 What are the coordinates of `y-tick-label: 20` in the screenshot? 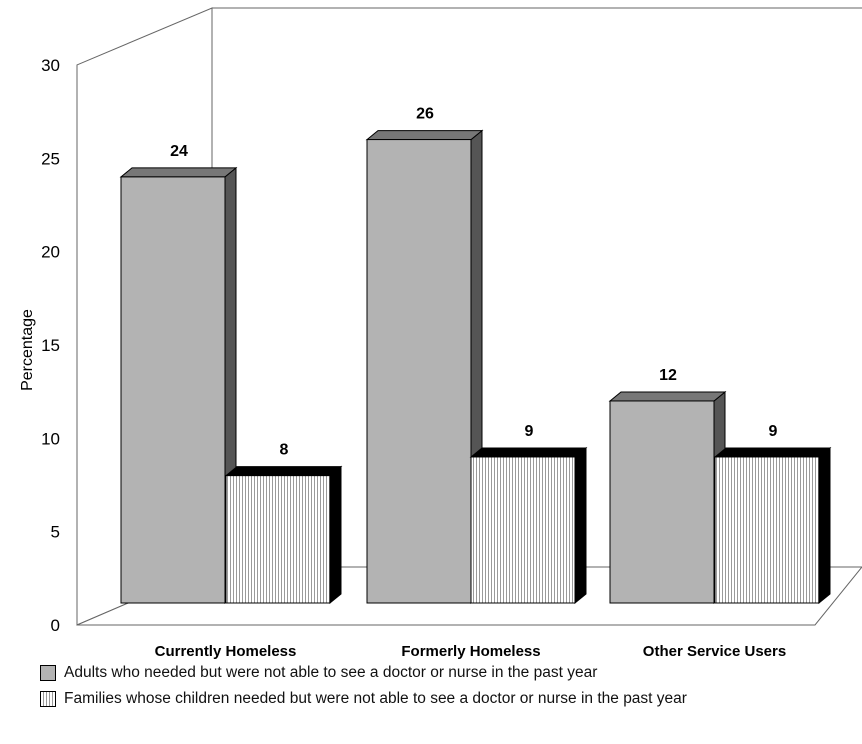 It's located at (50, 252).